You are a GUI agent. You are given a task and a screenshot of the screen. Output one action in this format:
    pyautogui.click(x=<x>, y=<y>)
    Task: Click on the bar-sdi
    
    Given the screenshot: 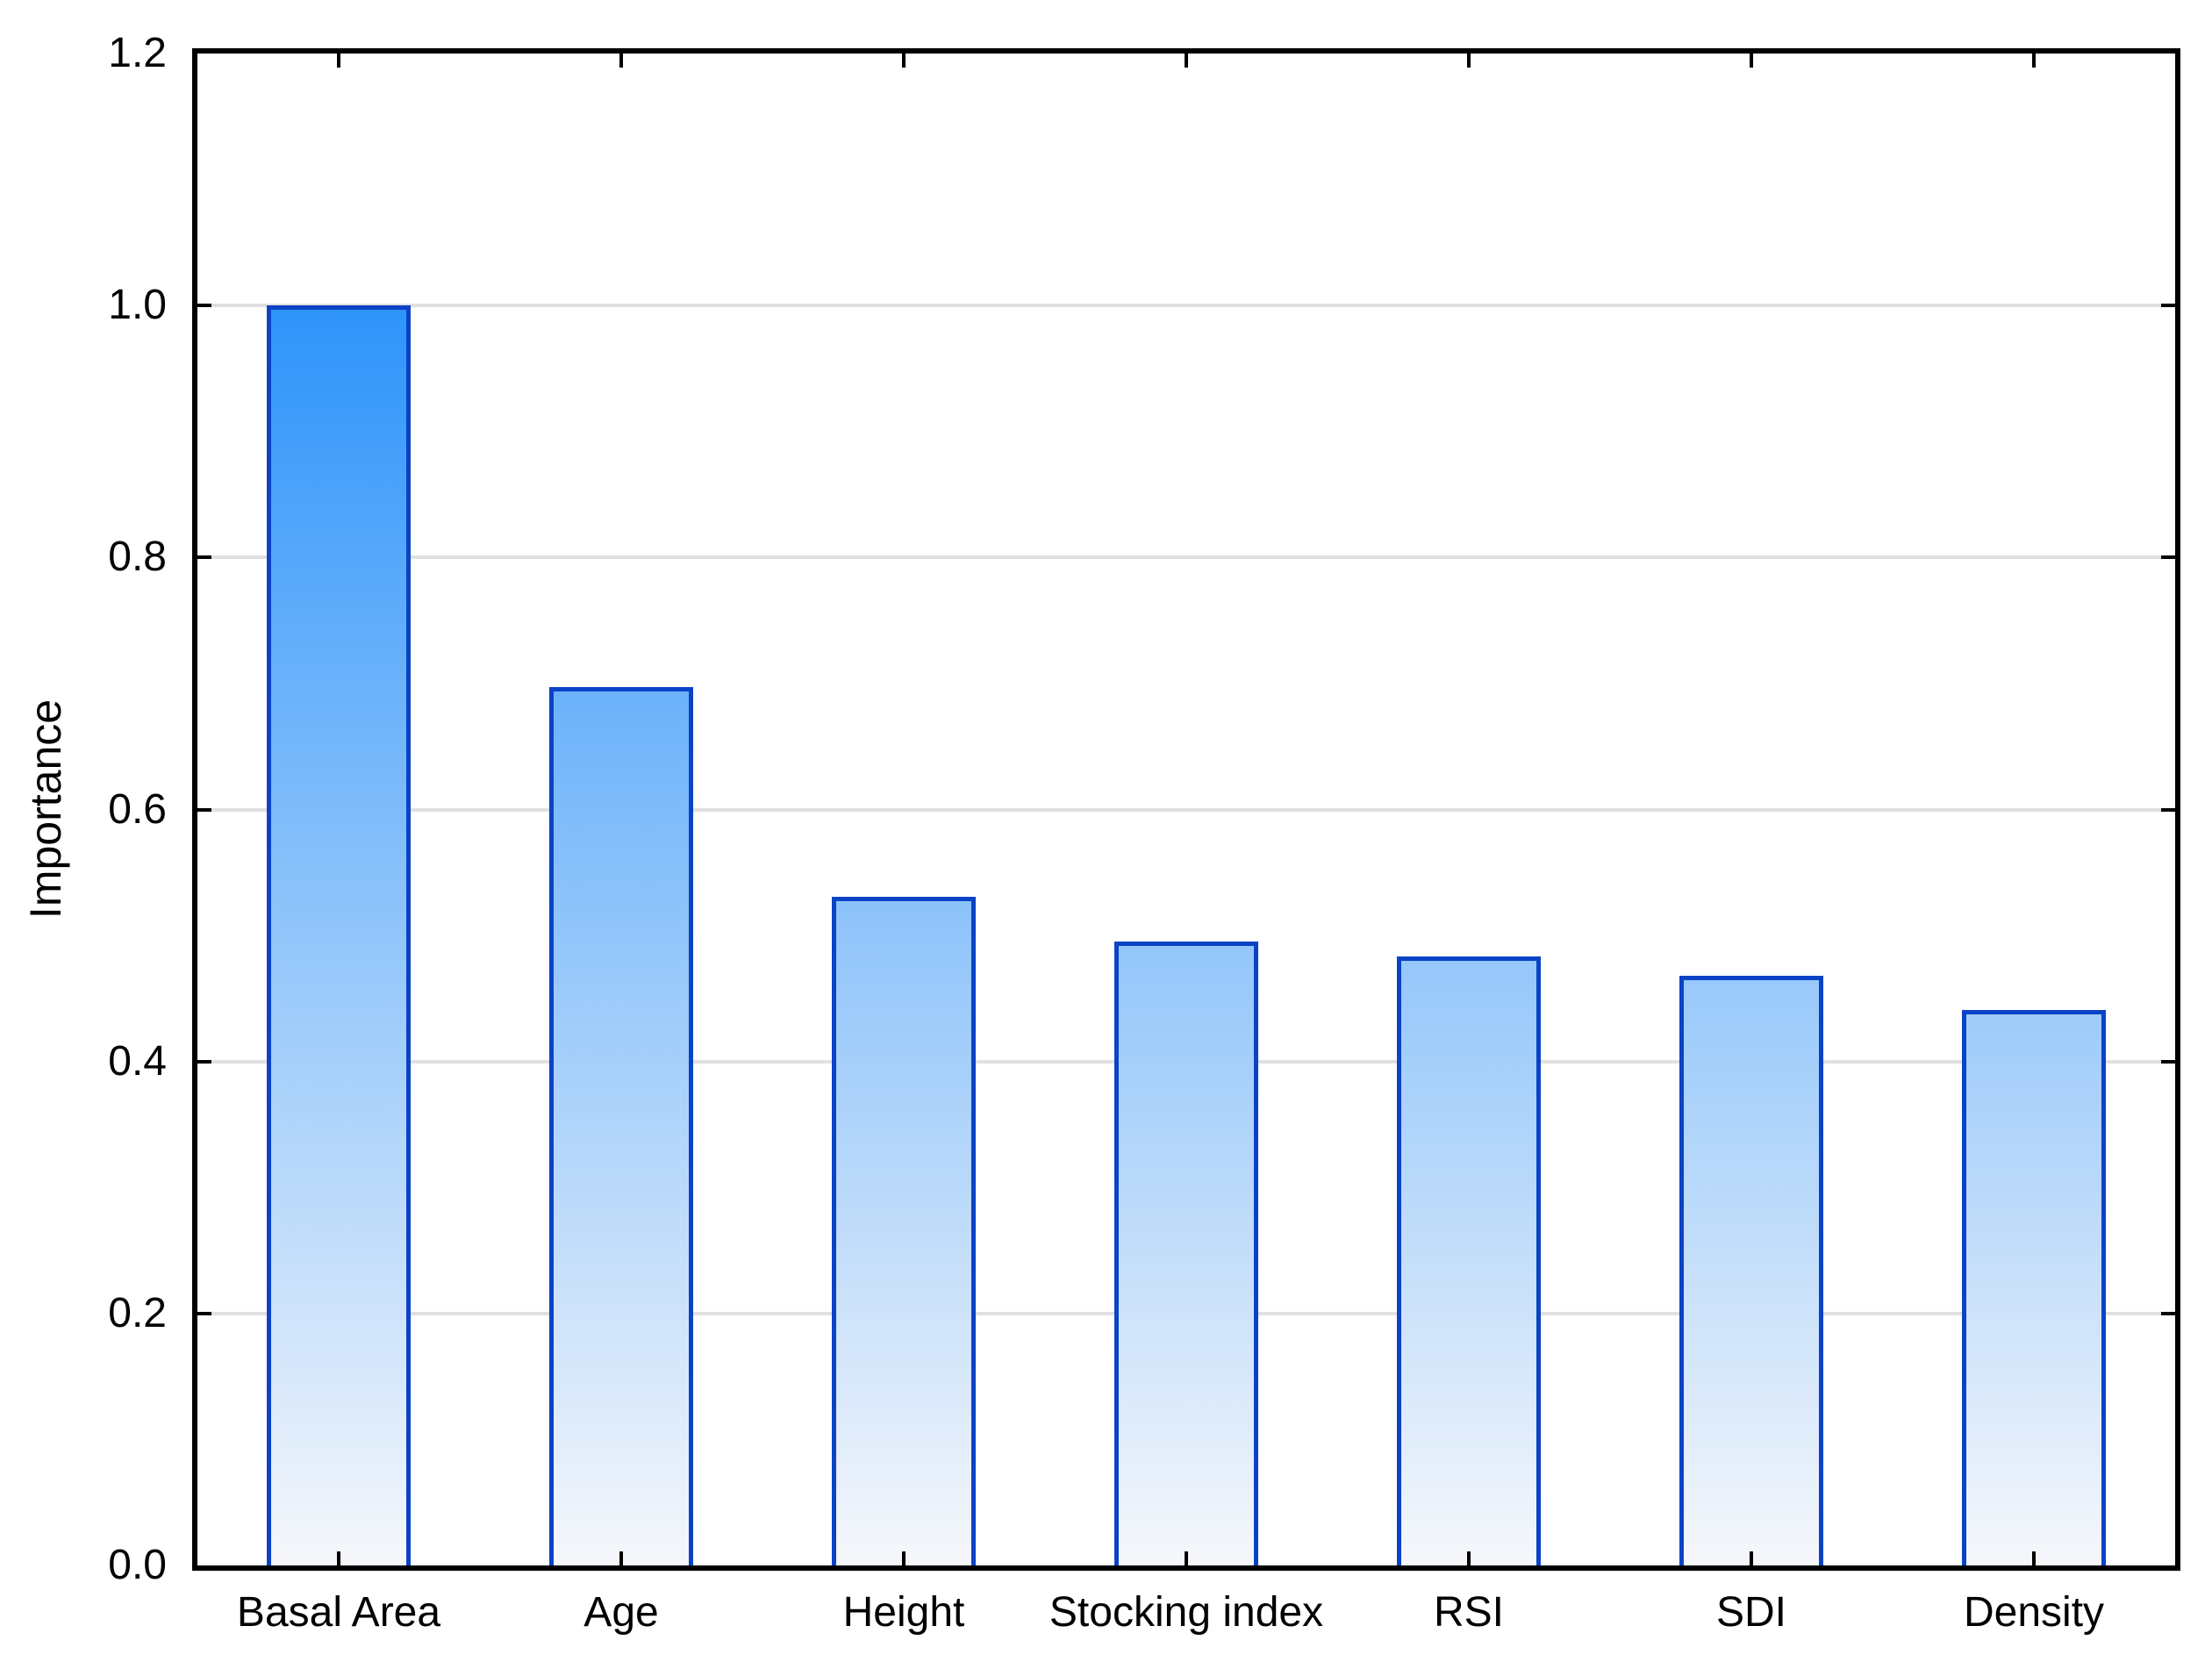 What is the action you would take?
    pyautogui.click(x=1751, y=1270)
    